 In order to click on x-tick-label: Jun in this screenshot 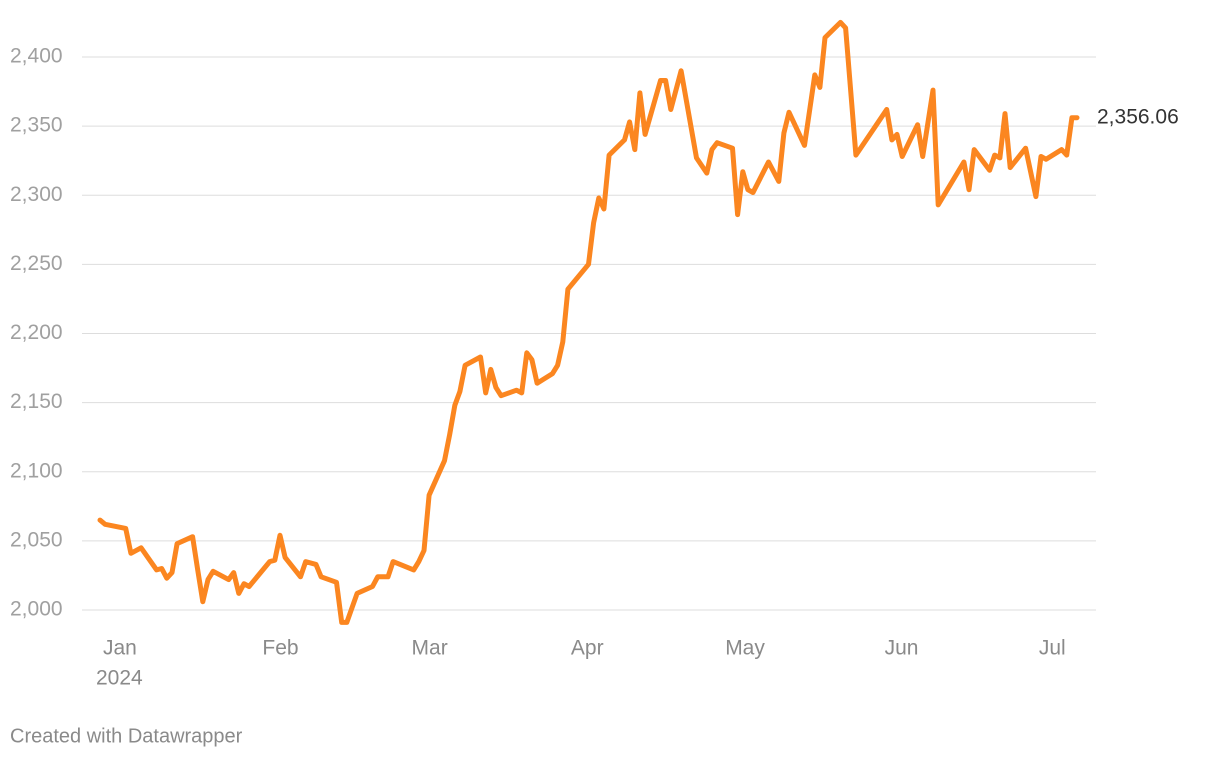, I will do `click(902, 648)`.